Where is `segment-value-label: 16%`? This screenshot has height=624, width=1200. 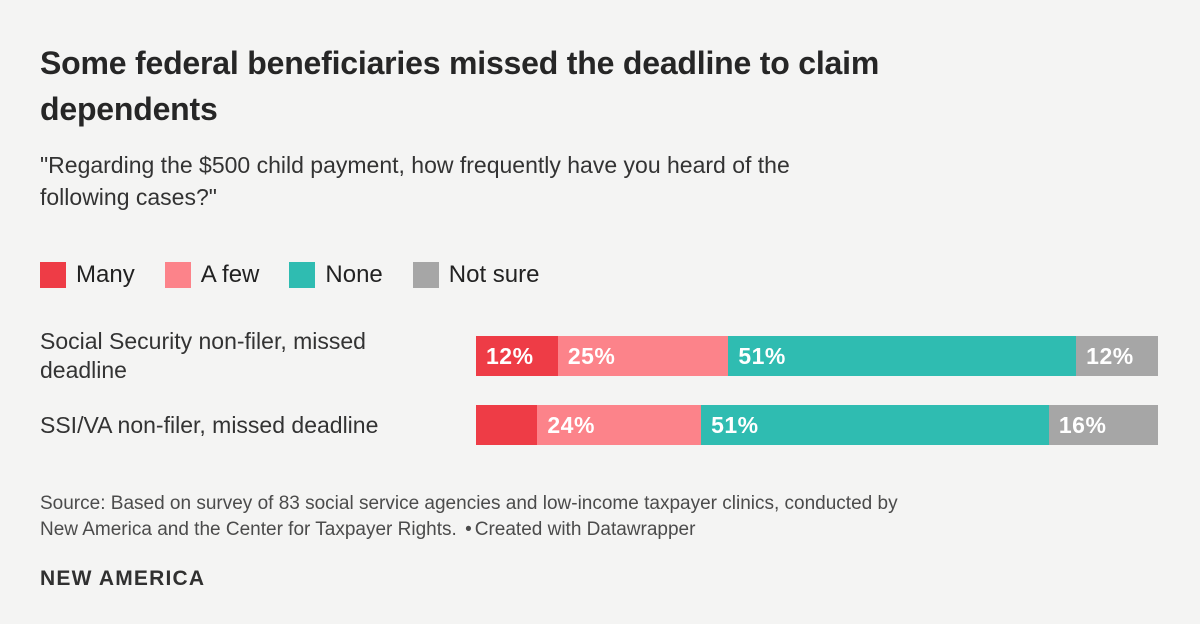 segment-value-label: 16% is located at coordinates (1082, 424).